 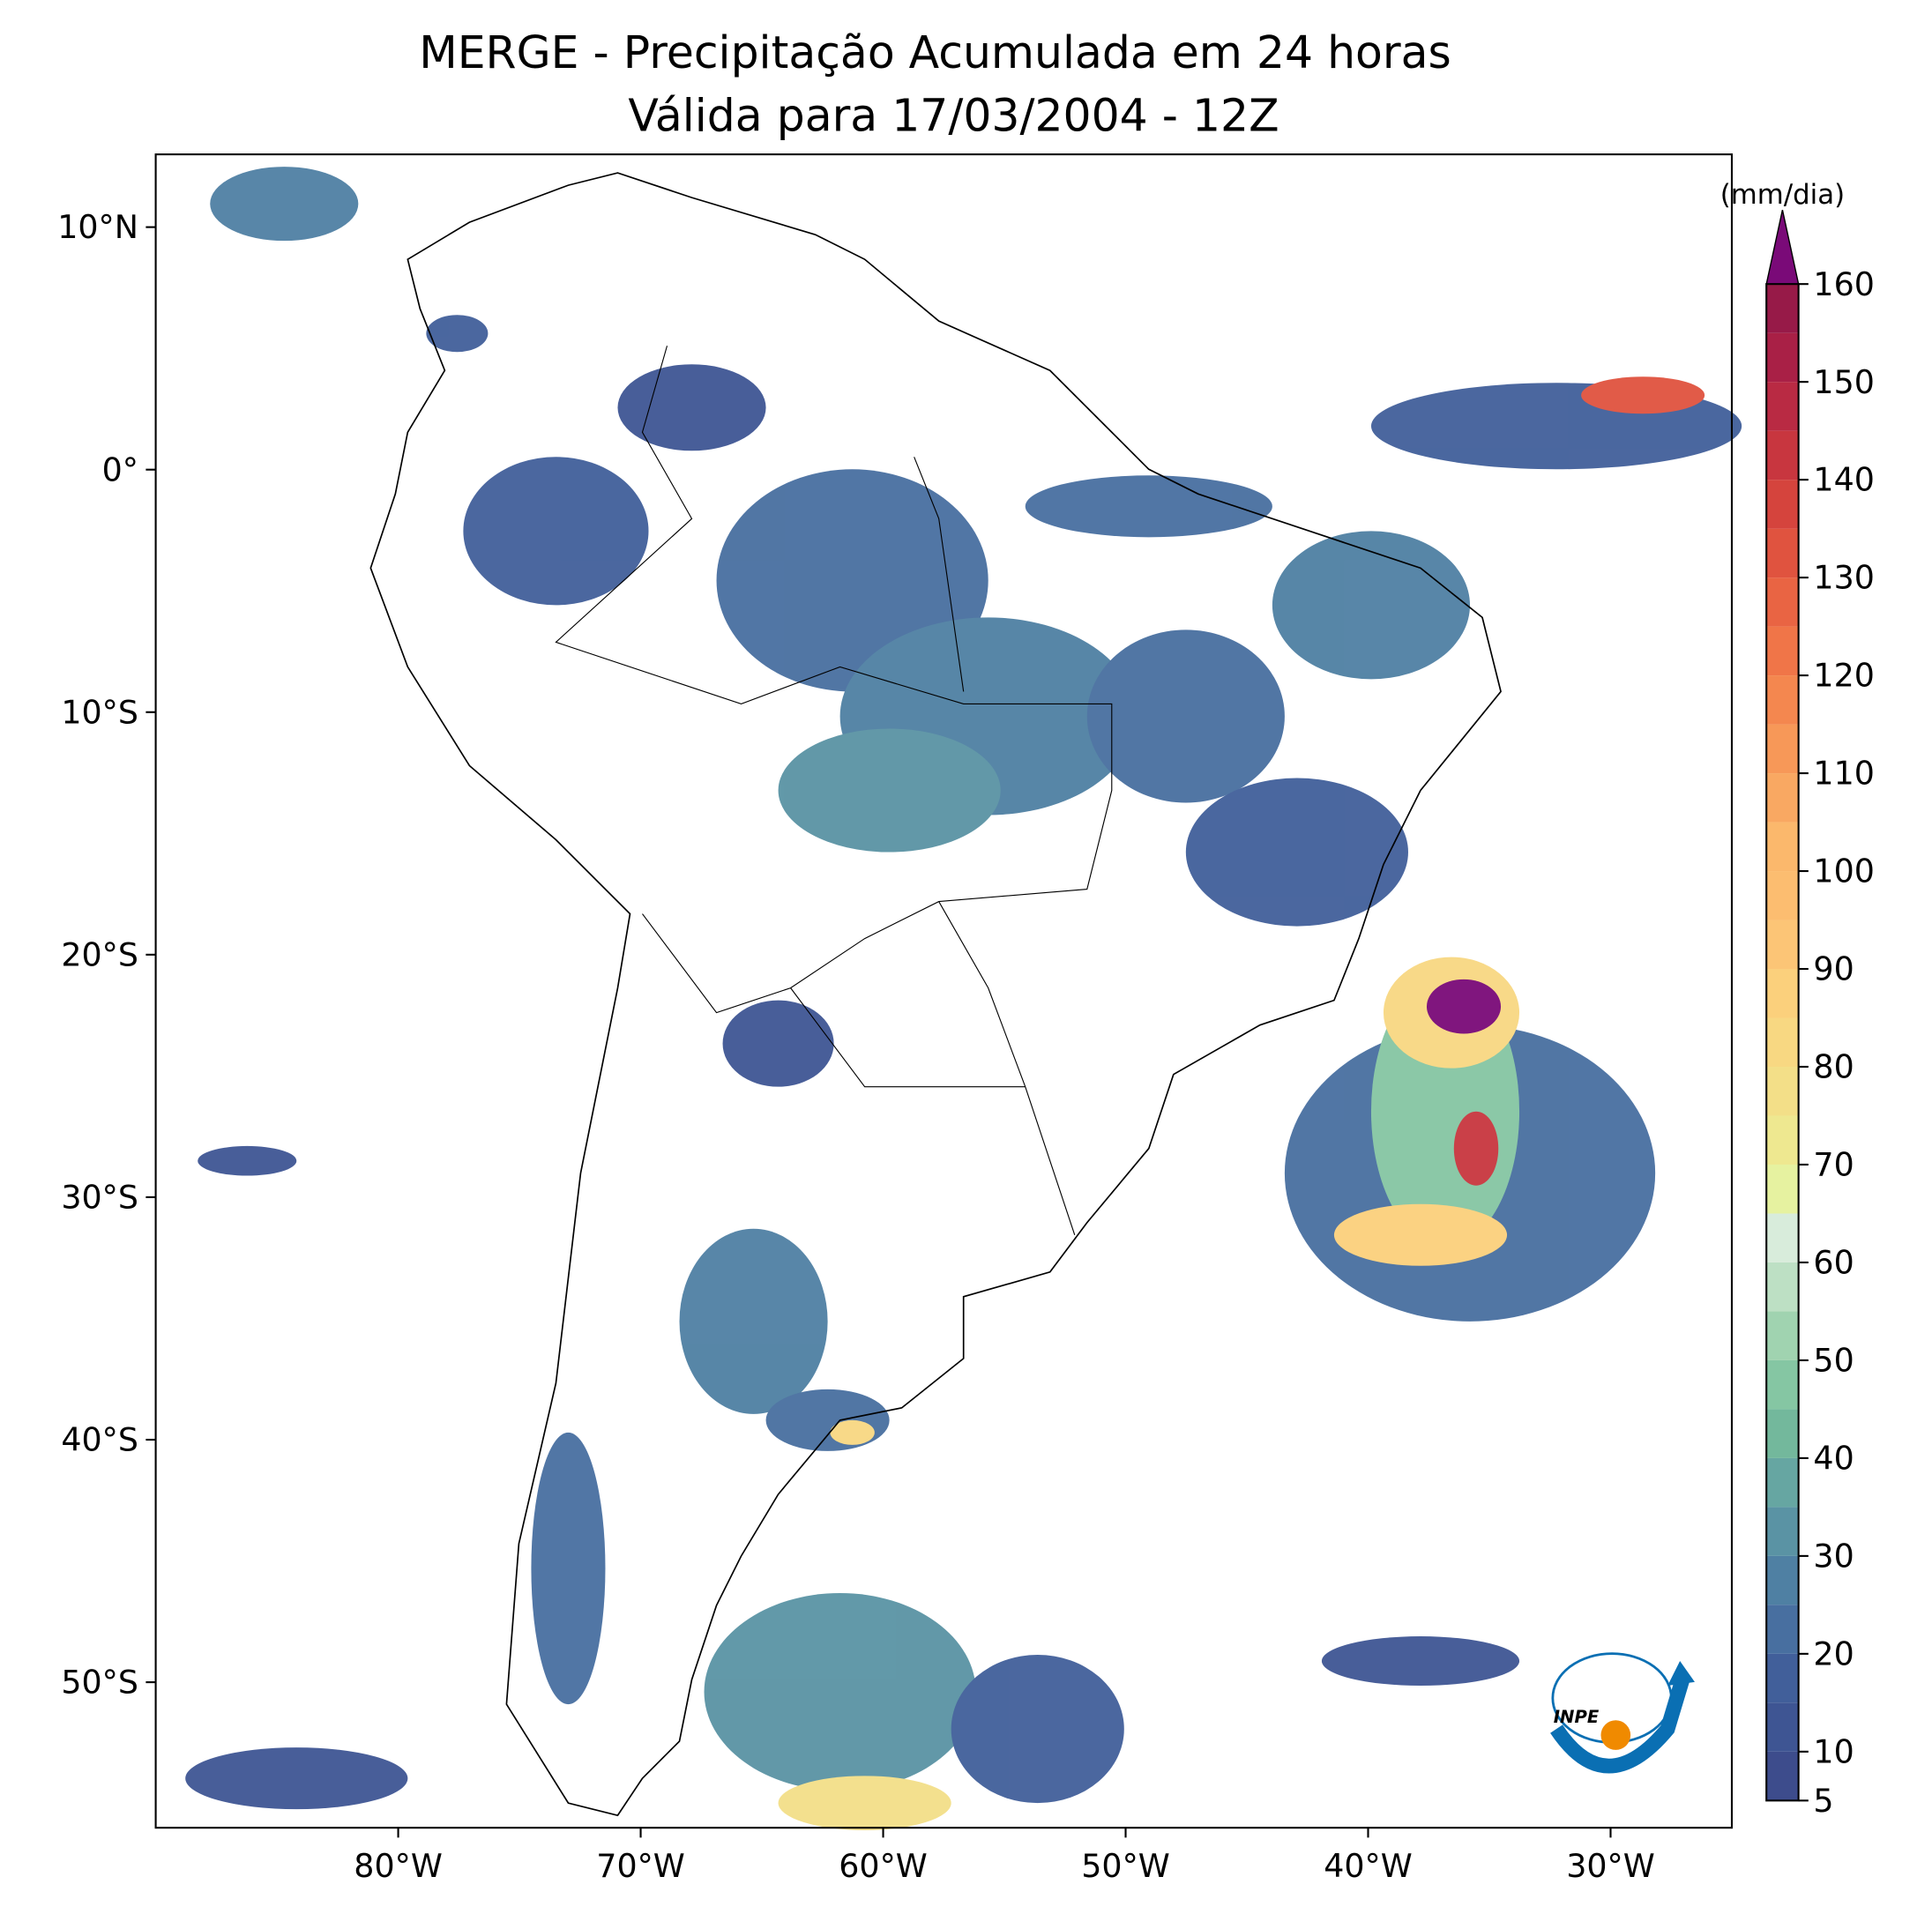 What do you see at coordinates (1844, 382) in the screenshot?
I see `colorbar-tick-label: 150` at bounding box center [1844, 382].